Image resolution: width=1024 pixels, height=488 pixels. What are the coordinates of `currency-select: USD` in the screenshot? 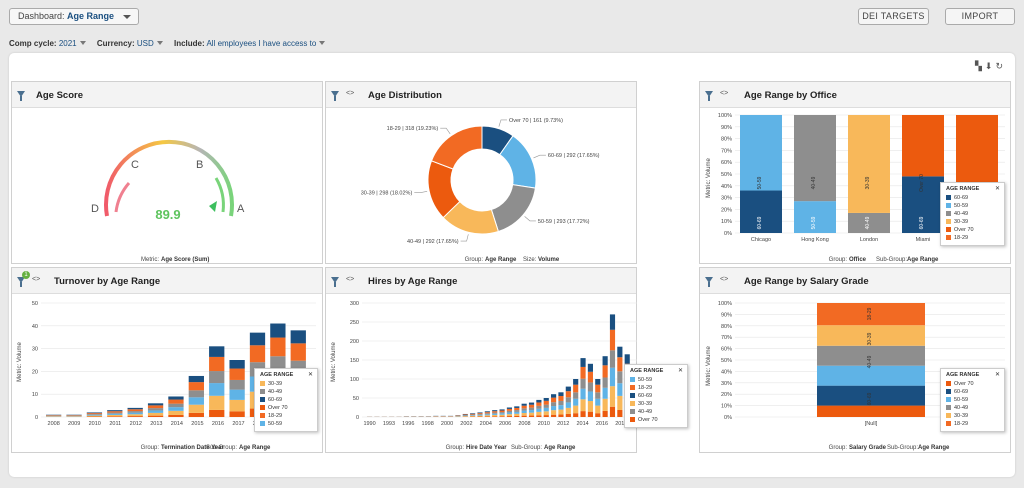 It's located at (145, 43).